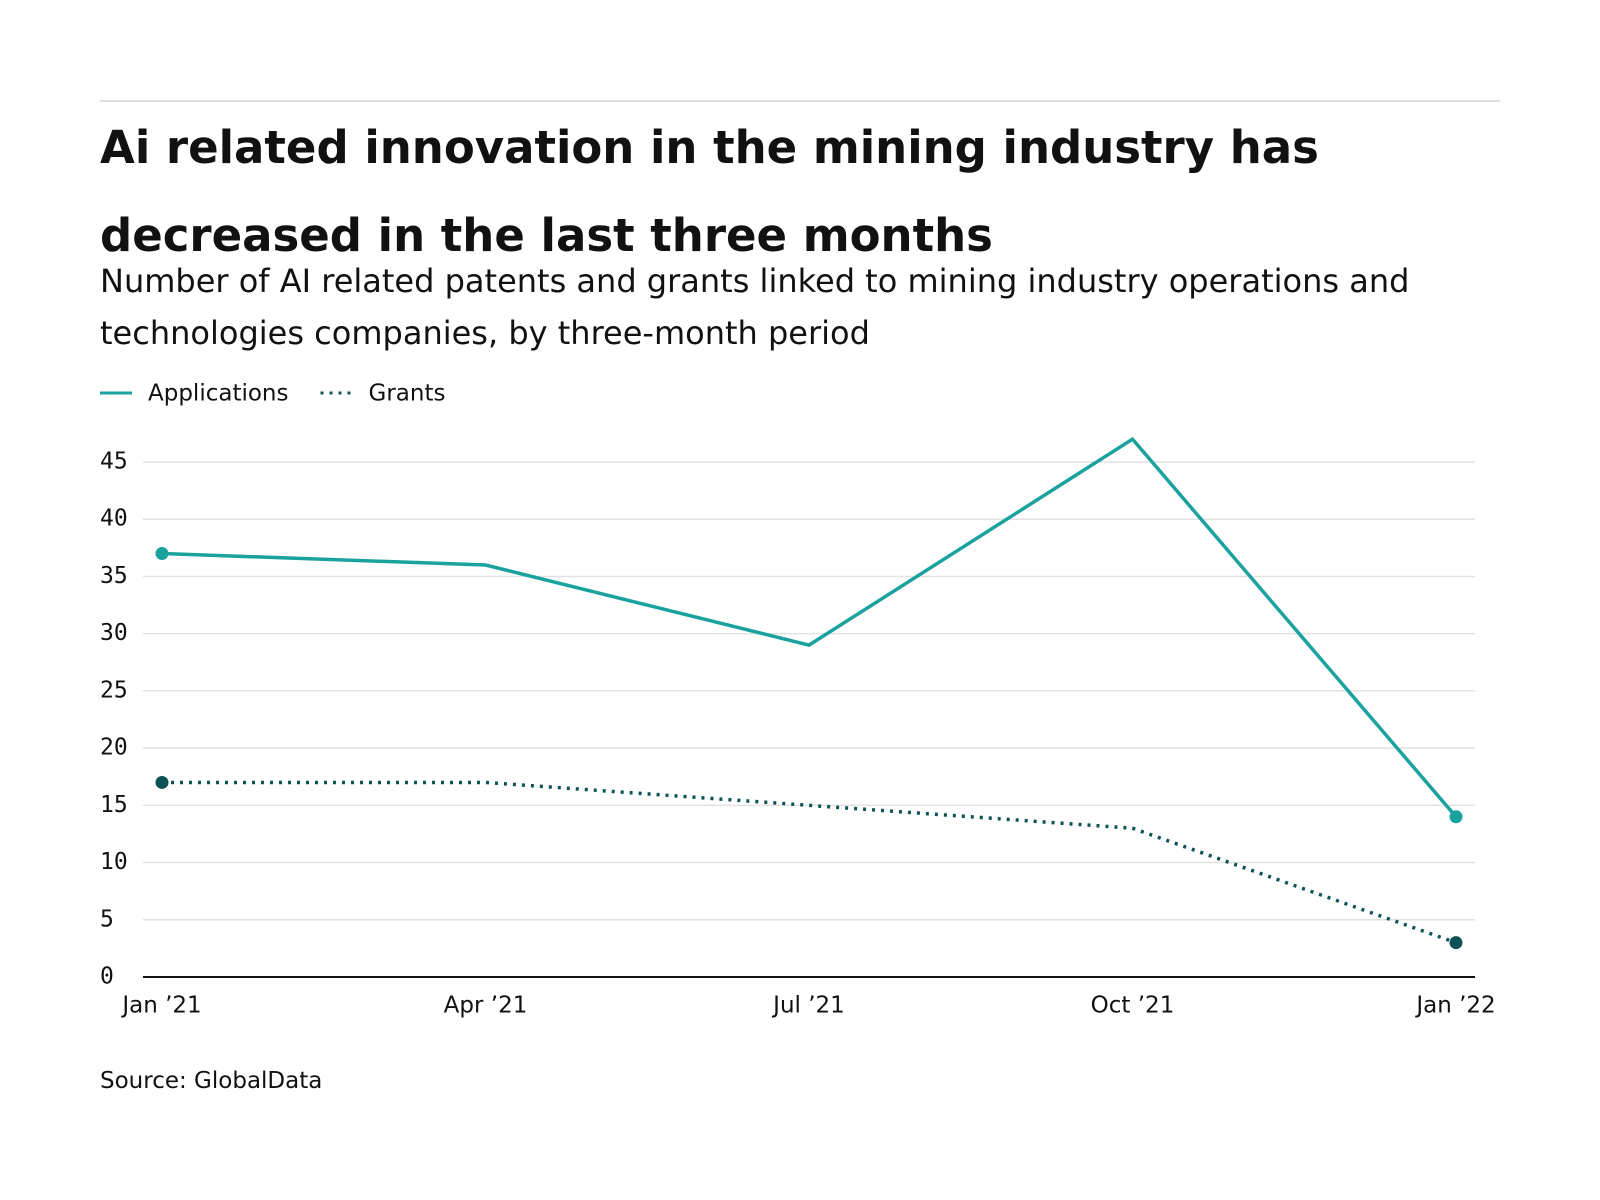  What do you see at coordinates (114, 519) in the screenshot?
I see `y-tick-label: 40` at bounding box center [114, 519].